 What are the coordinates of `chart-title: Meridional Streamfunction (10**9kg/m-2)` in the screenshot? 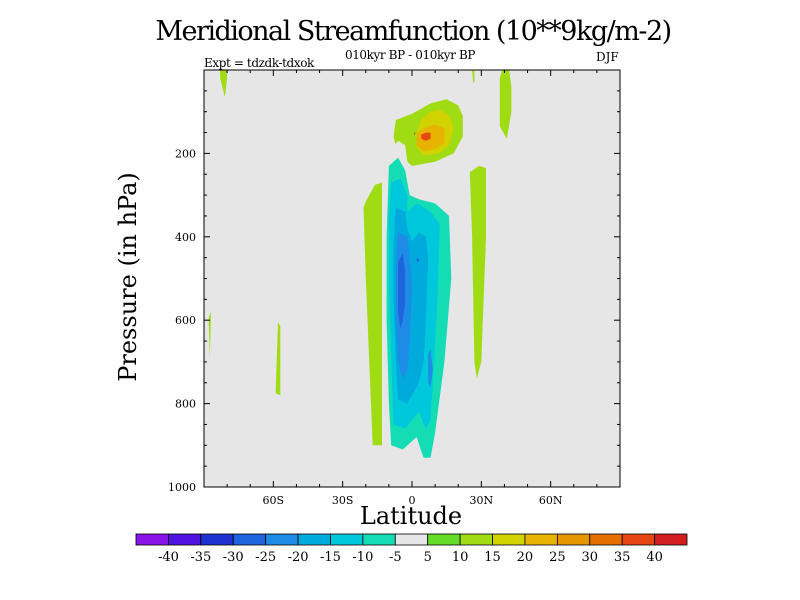 It's located at (413, 31).